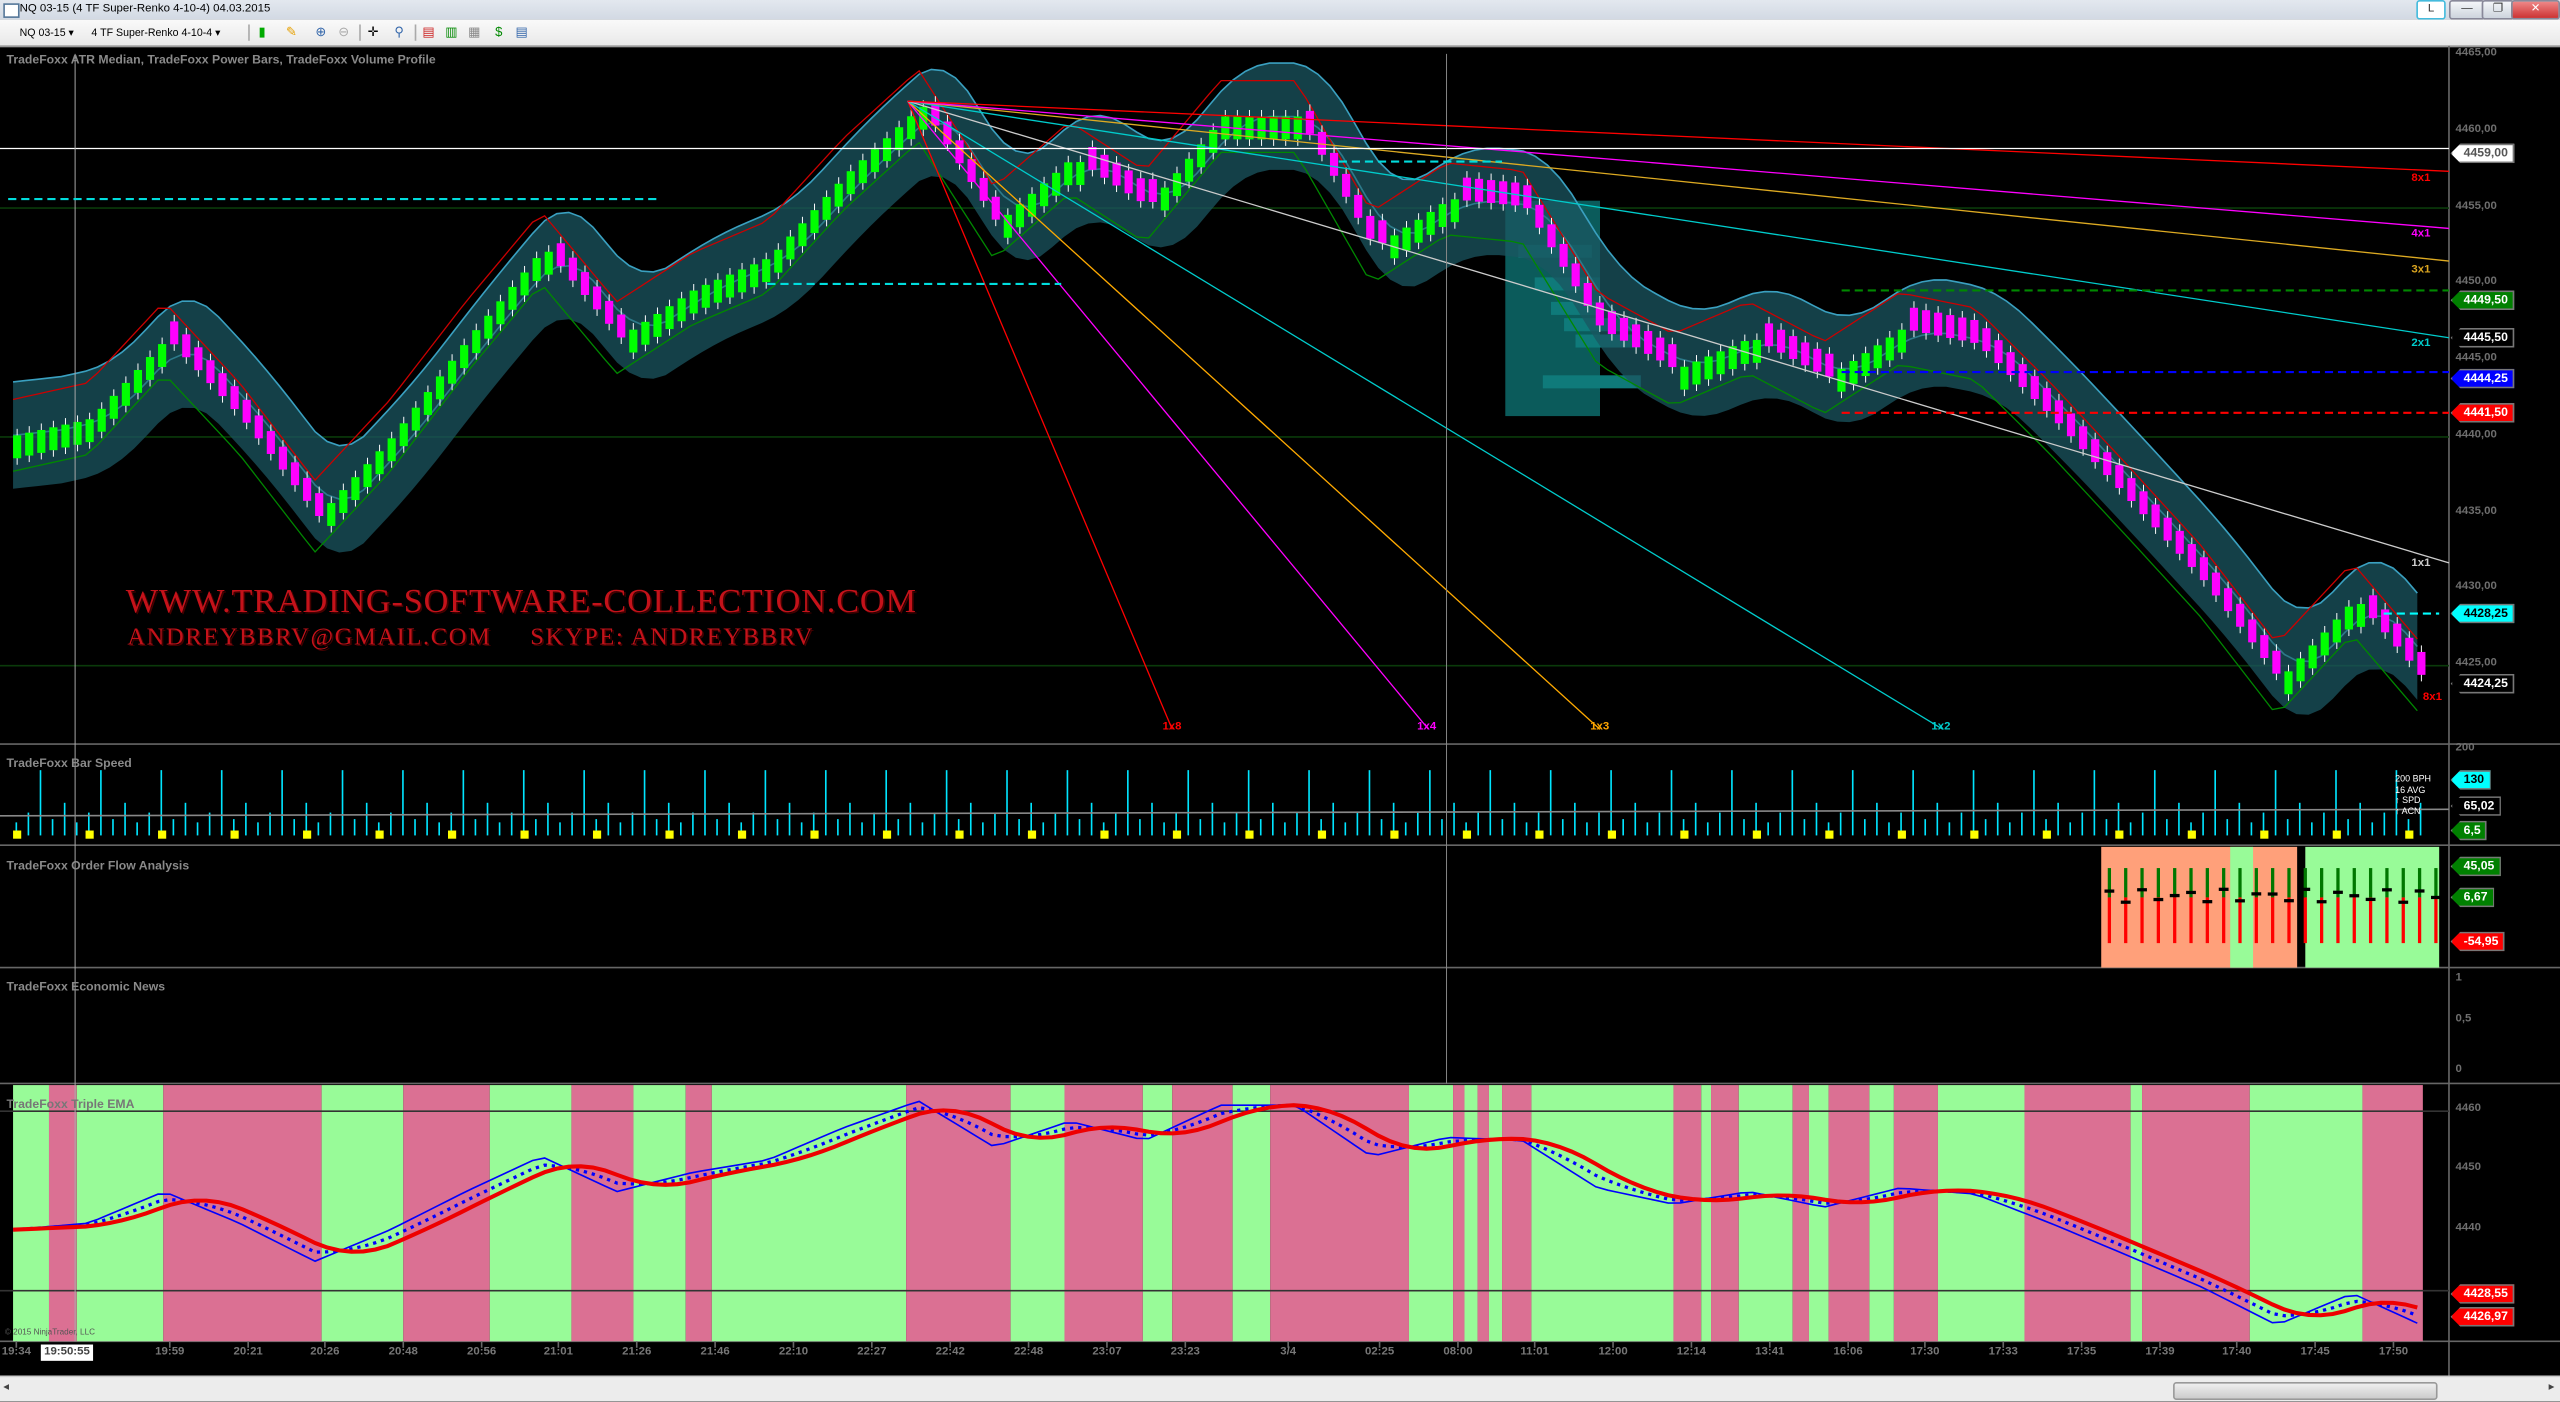 The width and height of the screenshot is (2560, 1402). I want to click on order-flow-delta-mark, so click(2272, 894).